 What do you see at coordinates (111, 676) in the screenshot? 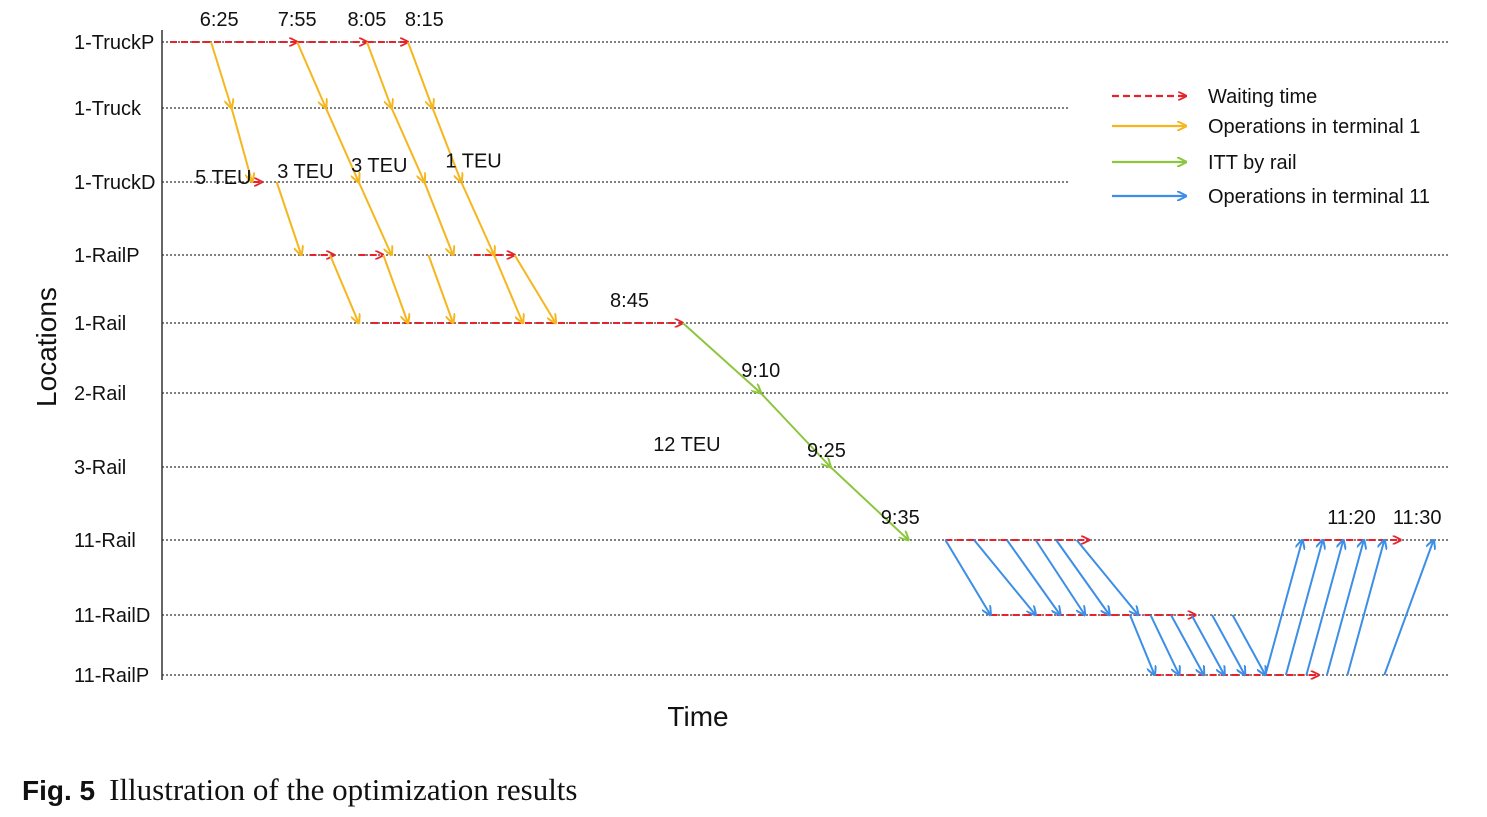
I see `location-label-11-railp: 11-RailP` at bounding box center [111, 676].